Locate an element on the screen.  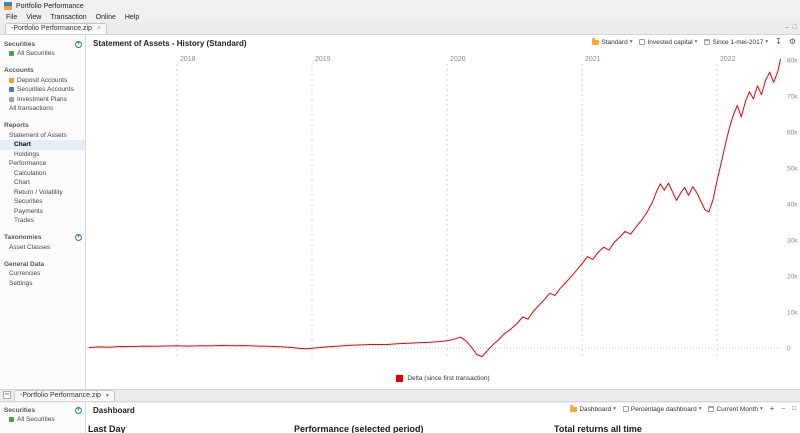
data-series-dropdown: Invested capital ▾ is located at coordinates (668, 42).